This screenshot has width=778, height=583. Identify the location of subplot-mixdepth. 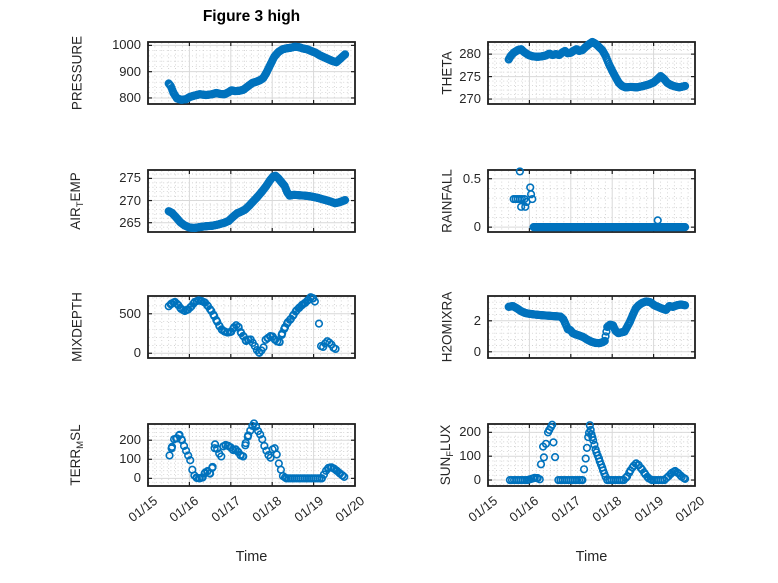
(251, 326).